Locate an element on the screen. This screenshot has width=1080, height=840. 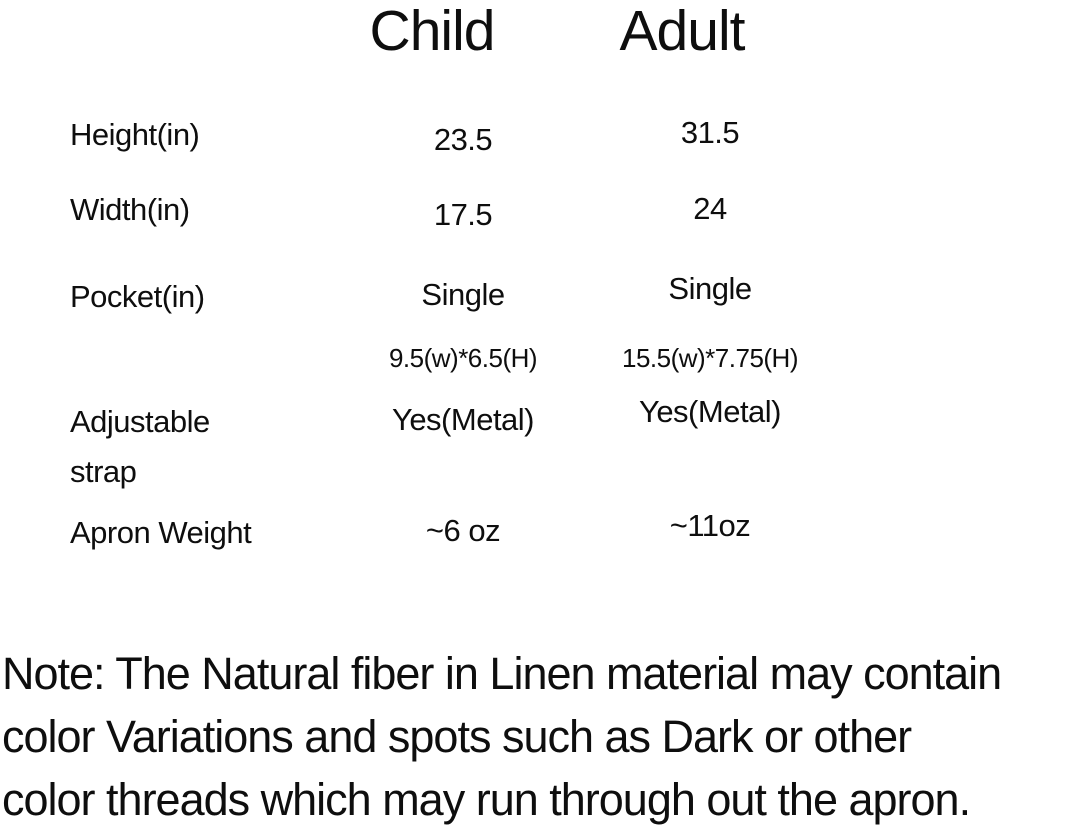
value-weight-adult: ~11oz is located at coordinates (710, 525).